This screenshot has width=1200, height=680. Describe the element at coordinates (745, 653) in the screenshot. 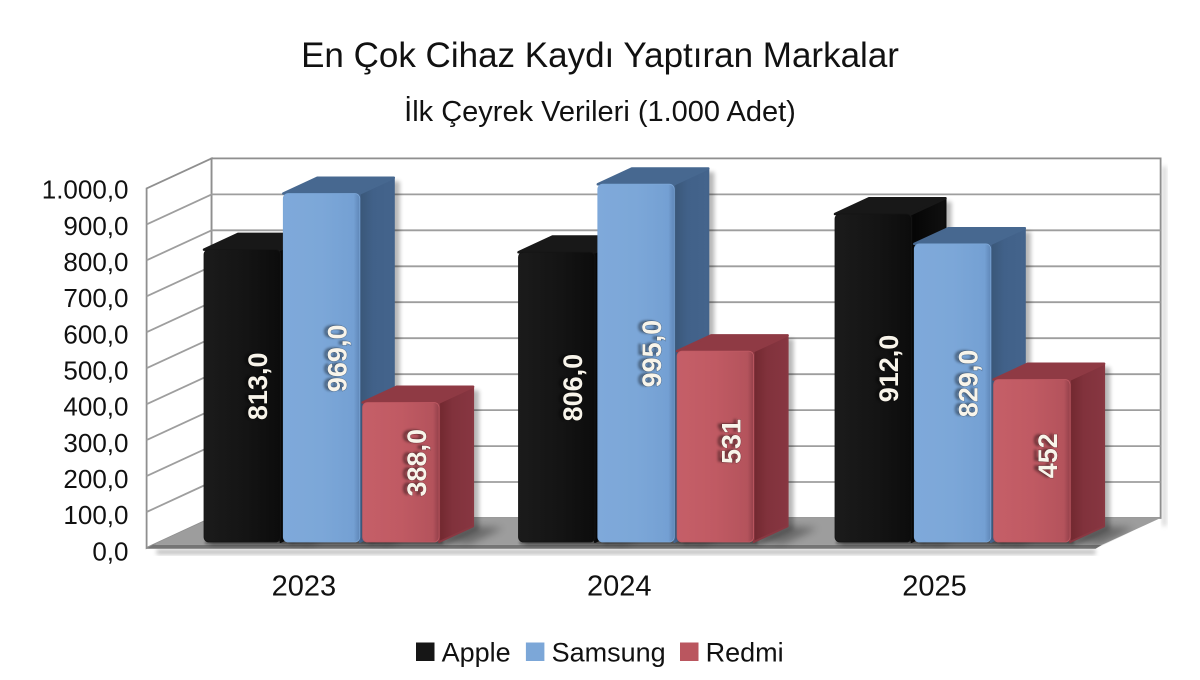

I see `svg-text: Redmi` at that location.